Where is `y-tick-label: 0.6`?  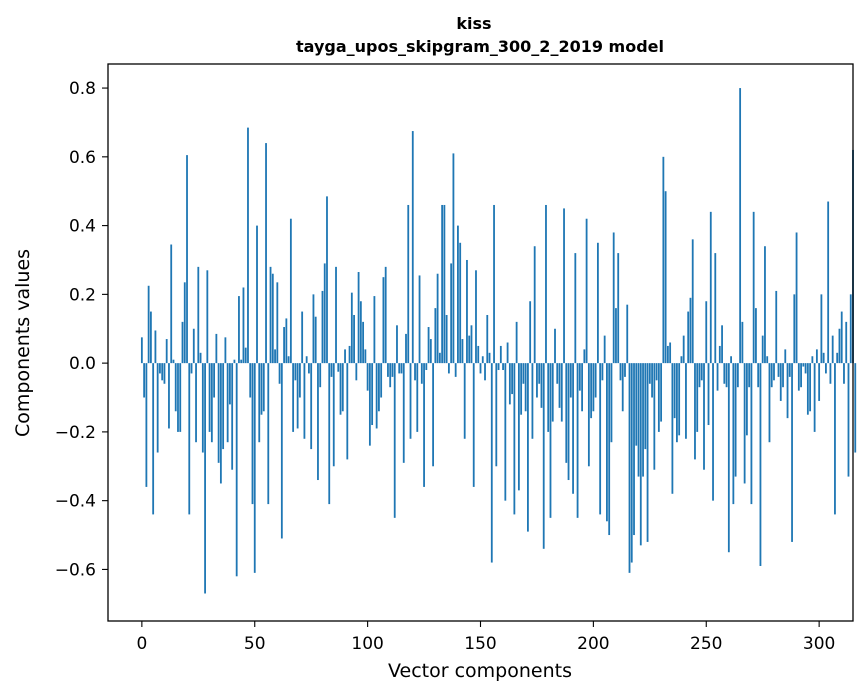
y-tick-label: 0.6 is located at coordinates (82, 158).